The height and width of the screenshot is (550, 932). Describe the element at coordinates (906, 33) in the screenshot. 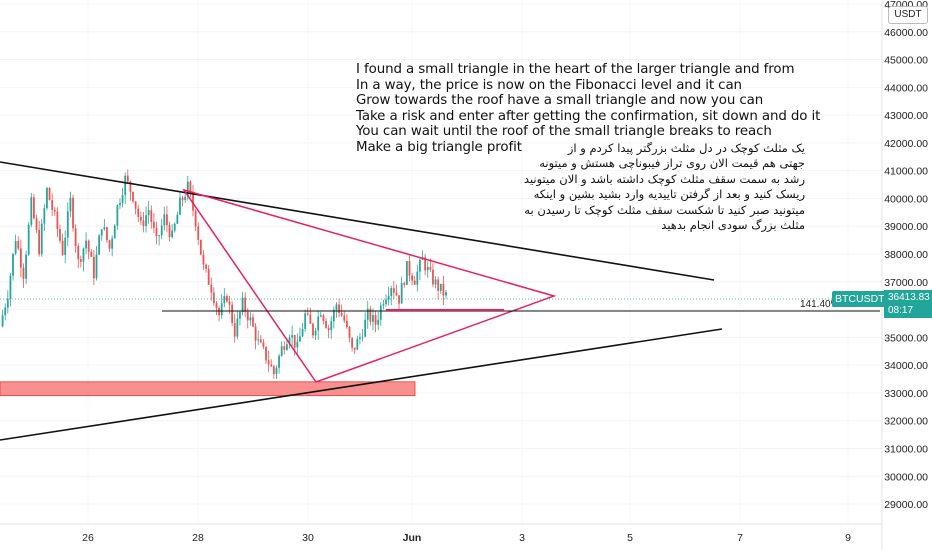

I see `price-tick: 46000.00` at that location.